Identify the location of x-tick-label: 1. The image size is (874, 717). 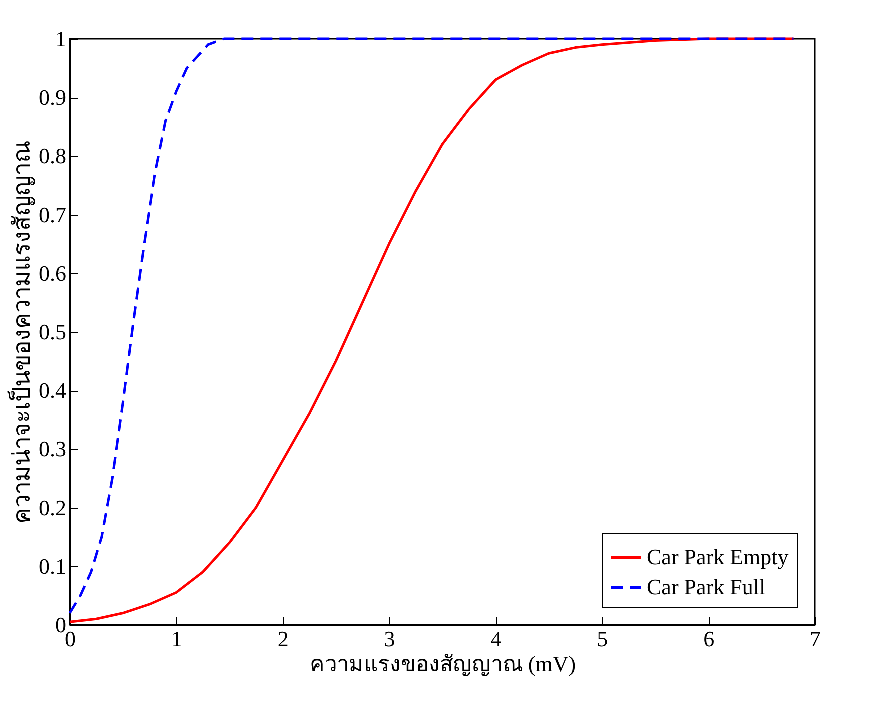
(176, 639).